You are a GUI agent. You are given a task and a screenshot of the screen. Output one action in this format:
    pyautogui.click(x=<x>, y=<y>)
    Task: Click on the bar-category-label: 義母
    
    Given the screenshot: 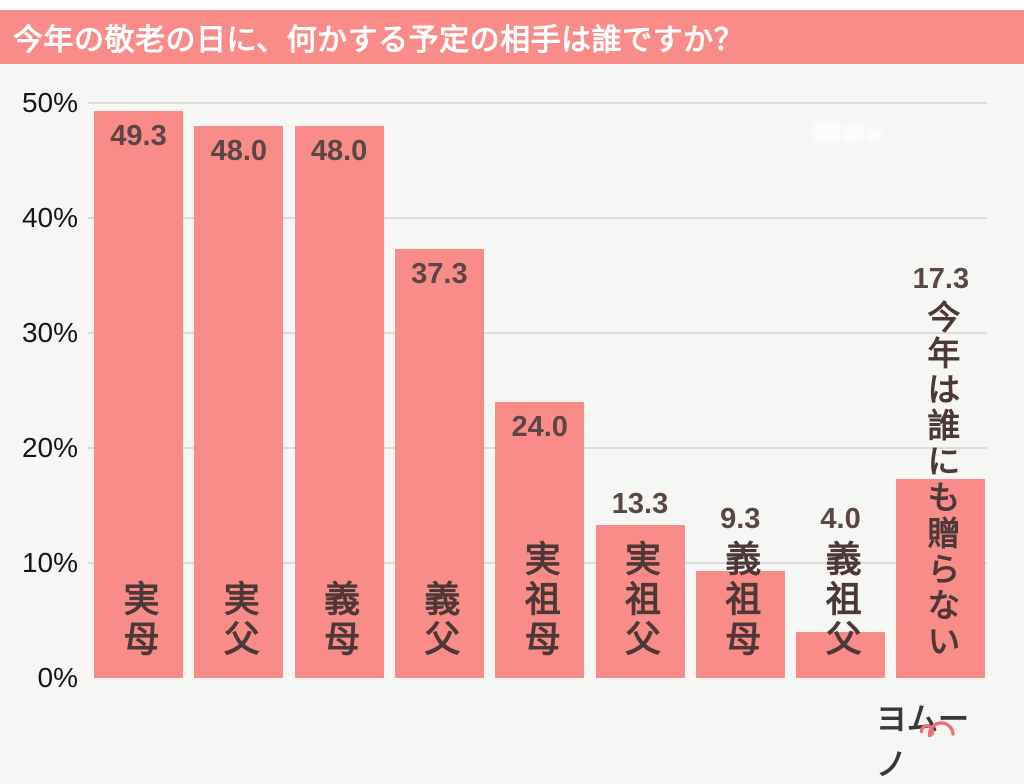 What is the action you would take?
    pyautogui.click(x=340, y=620)
    